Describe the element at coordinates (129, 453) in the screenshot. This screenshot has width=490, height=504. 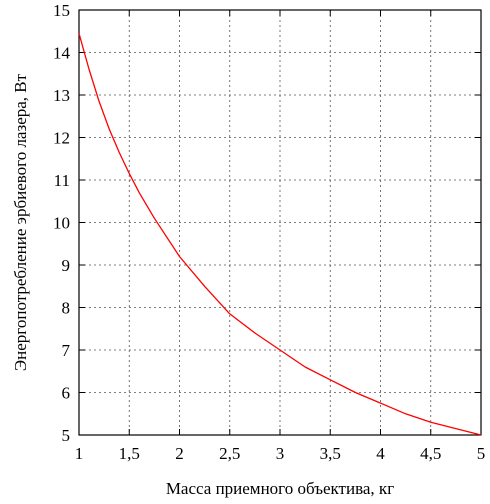
I see `x-tick-label: 1,5` at that location.